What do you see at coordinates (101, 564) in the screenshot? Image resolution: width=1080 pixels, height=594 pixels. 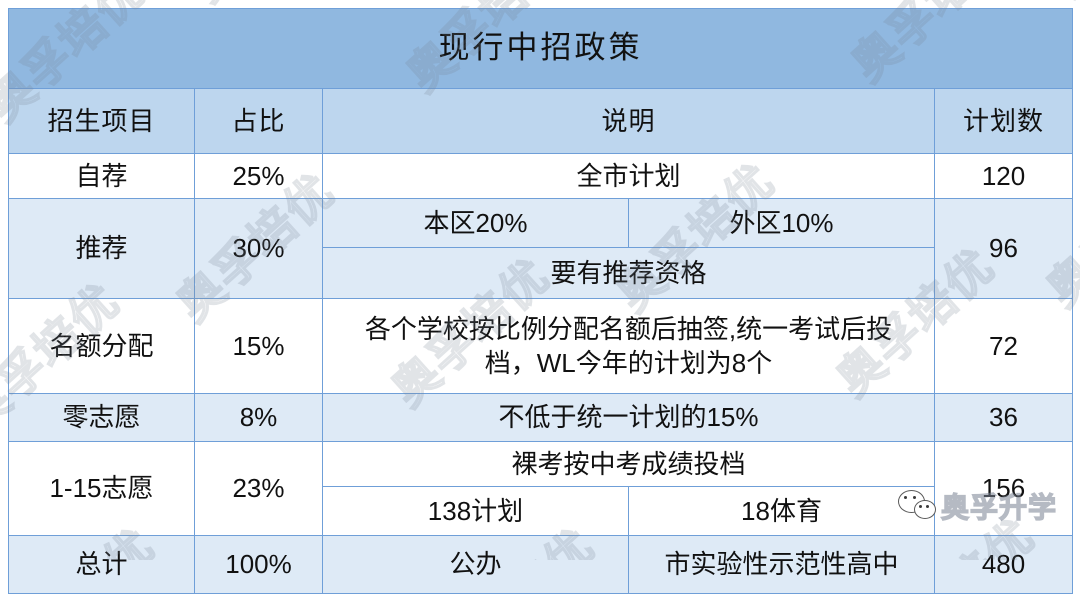 I see `cell-item: 总计` at bounding box center [101, 564].